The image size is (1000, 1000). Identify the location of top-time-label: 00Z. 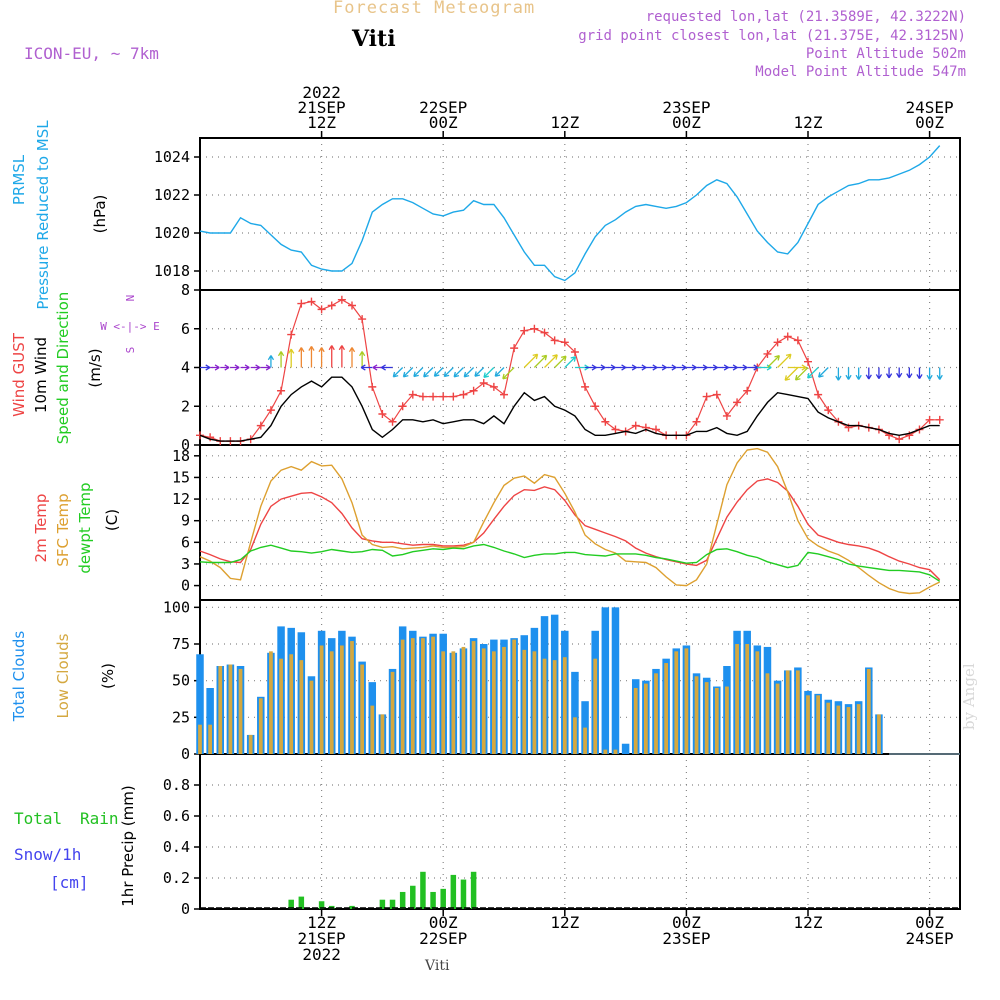
(929, 122).